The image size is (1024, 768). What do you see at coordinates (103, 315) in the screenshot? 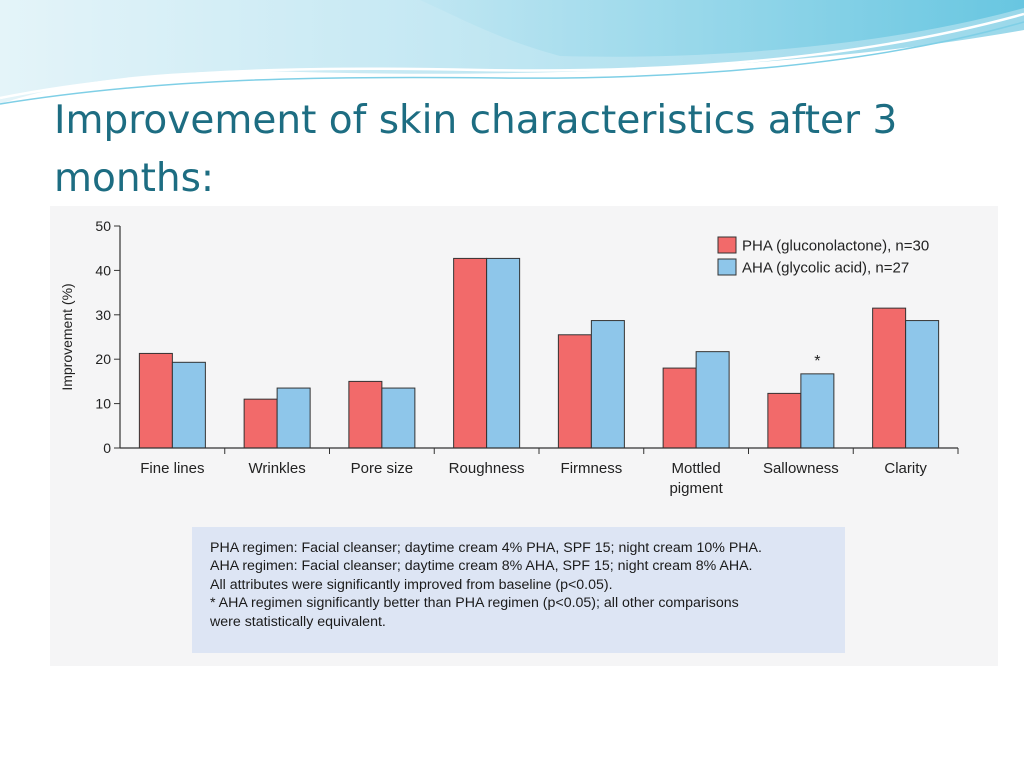
I see `y-tick-label: 30` at bounding box center [103, 315].